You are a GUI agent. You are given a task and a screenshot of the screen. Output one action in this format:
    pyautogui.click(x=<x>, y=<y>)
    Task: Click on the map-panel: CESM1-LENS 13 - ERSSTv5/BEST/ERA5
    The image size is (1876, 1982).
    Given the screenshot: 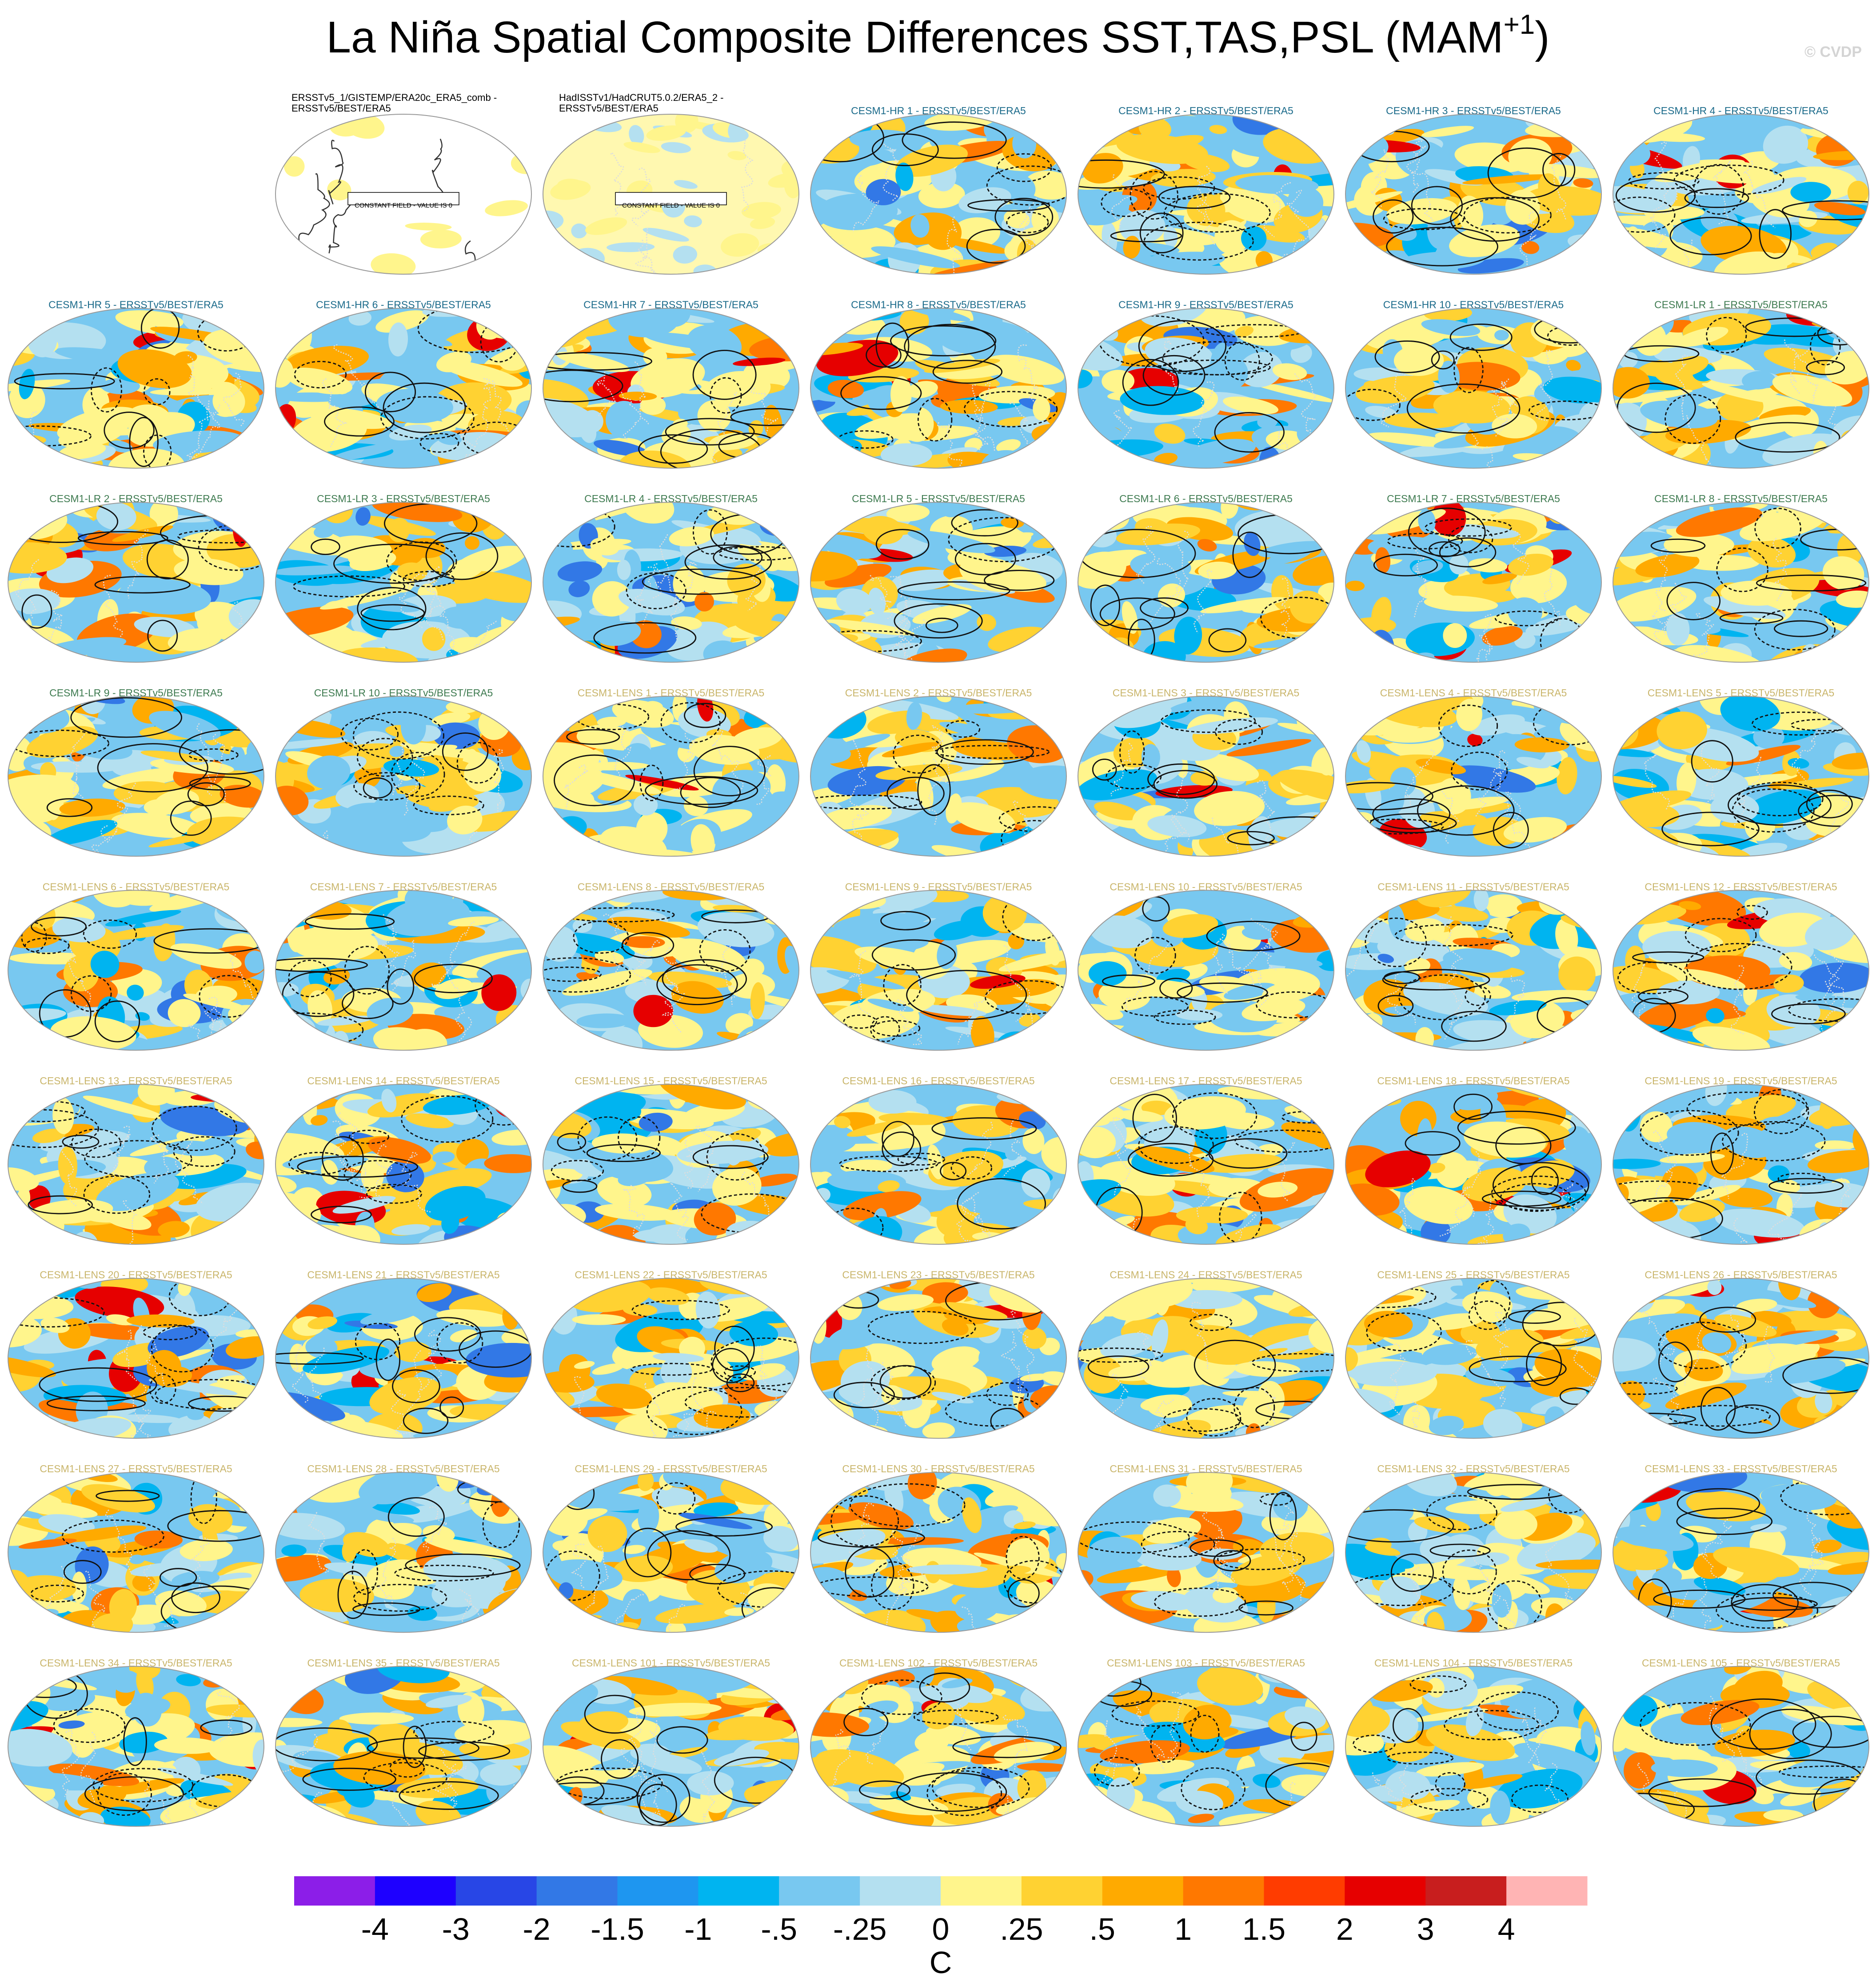 What is the action you would take?
    pyautogui.click(x=136, y=1160)
    